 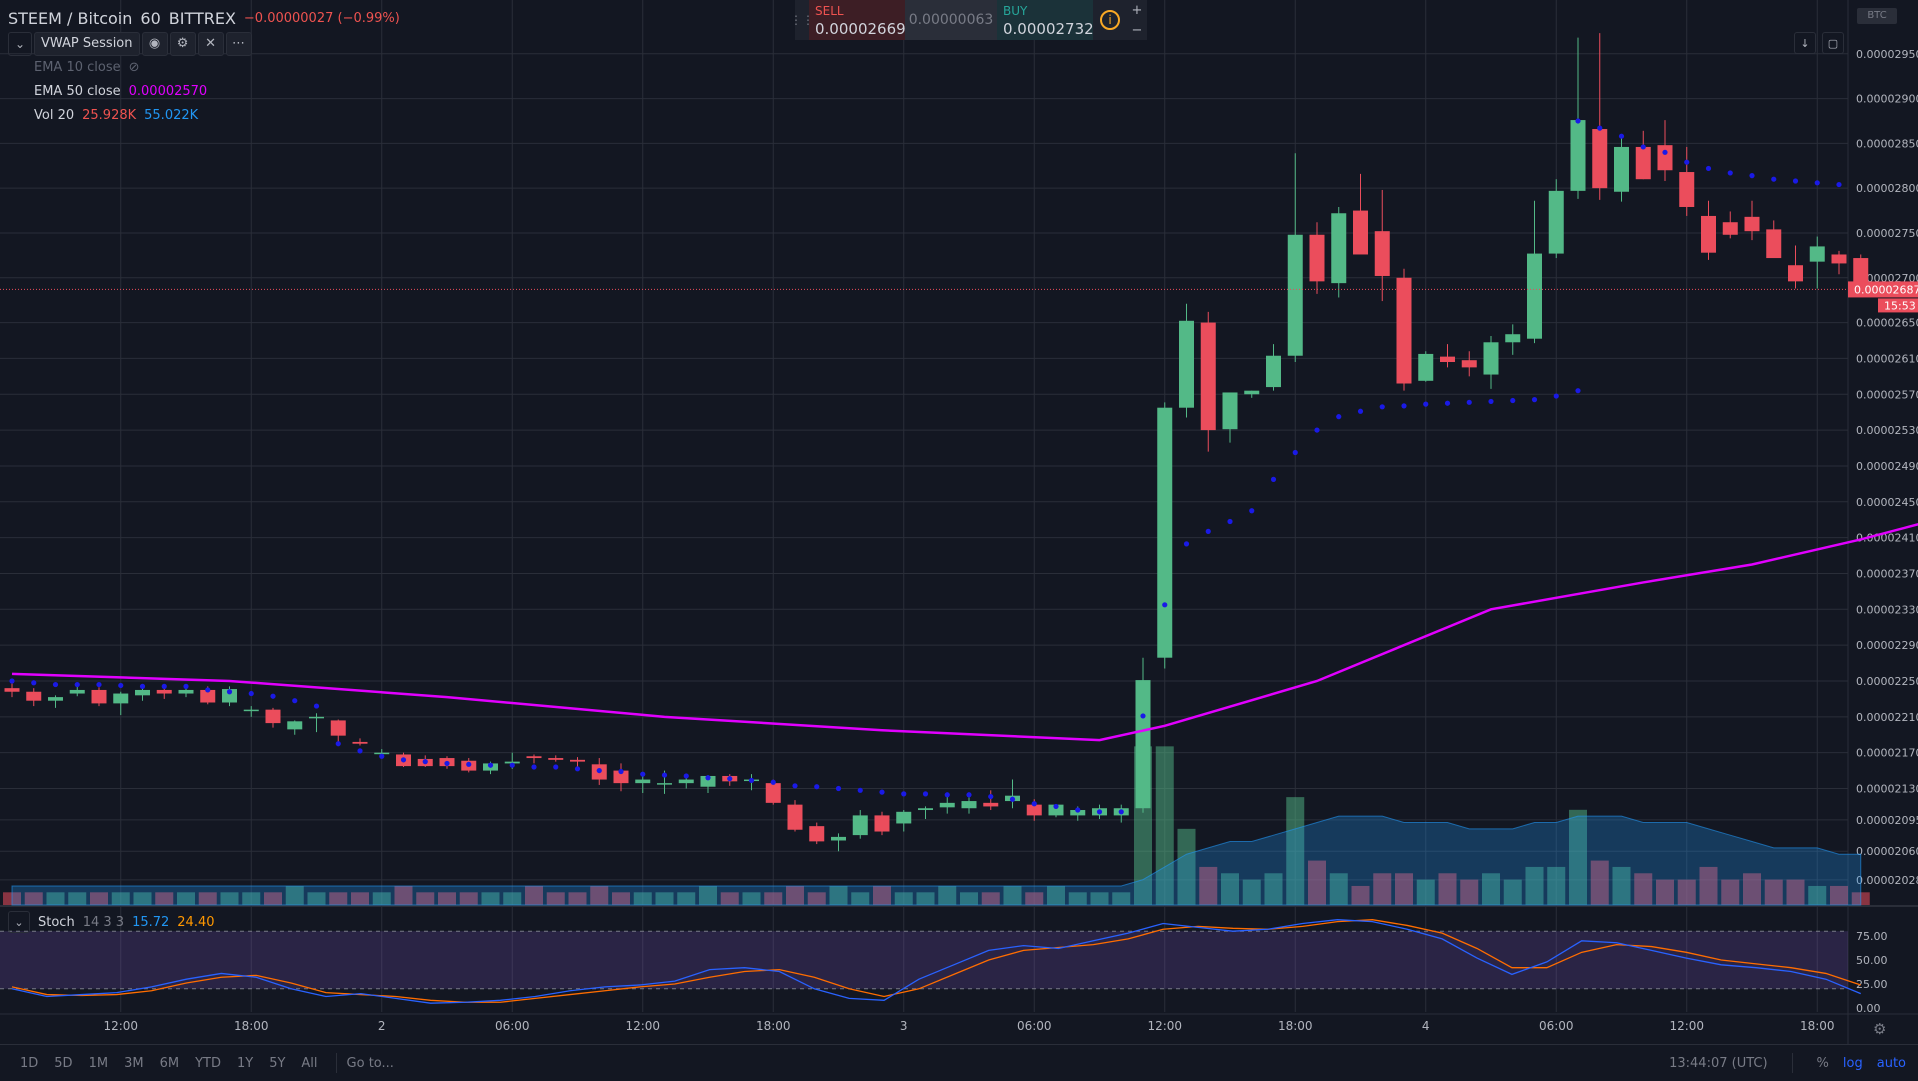 What do you see at coordinates (1887, 789) in the screenshot?
I see `price-tick-label: 0.00002130` at bounding box center [1887, 789].